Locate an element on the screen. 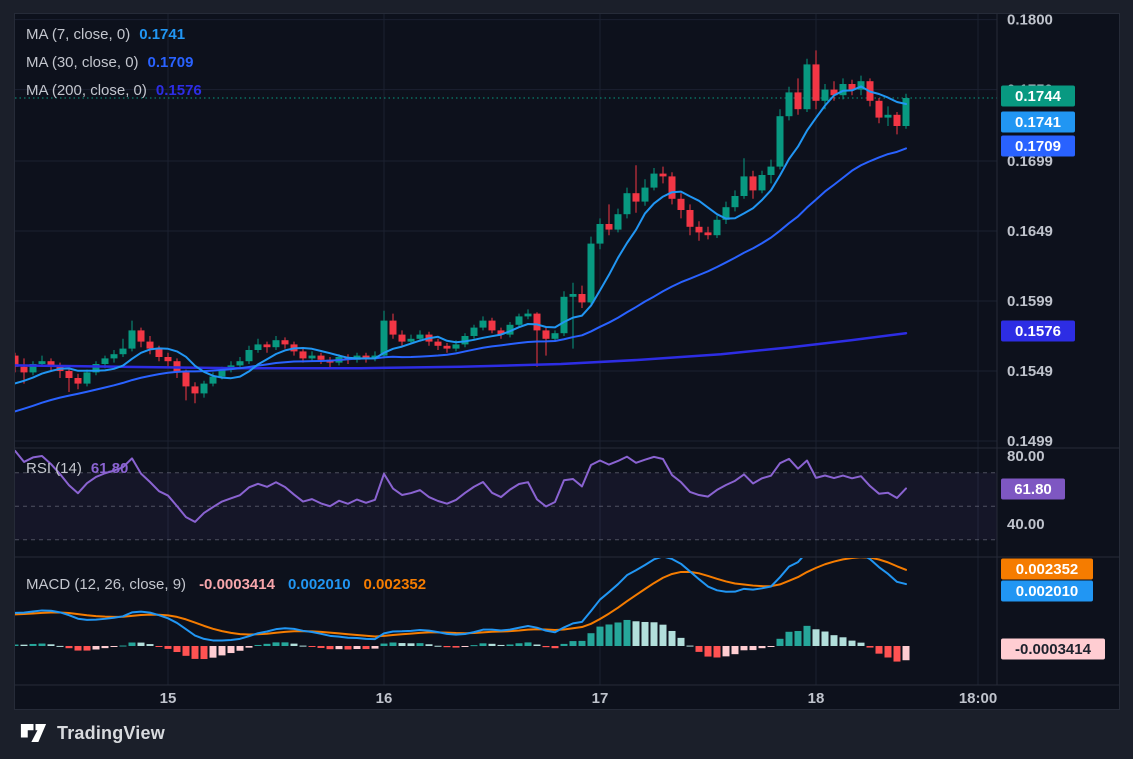 The image size is (1133, 759). svg-text: 61.80 is located at coordinates (1033, 489).